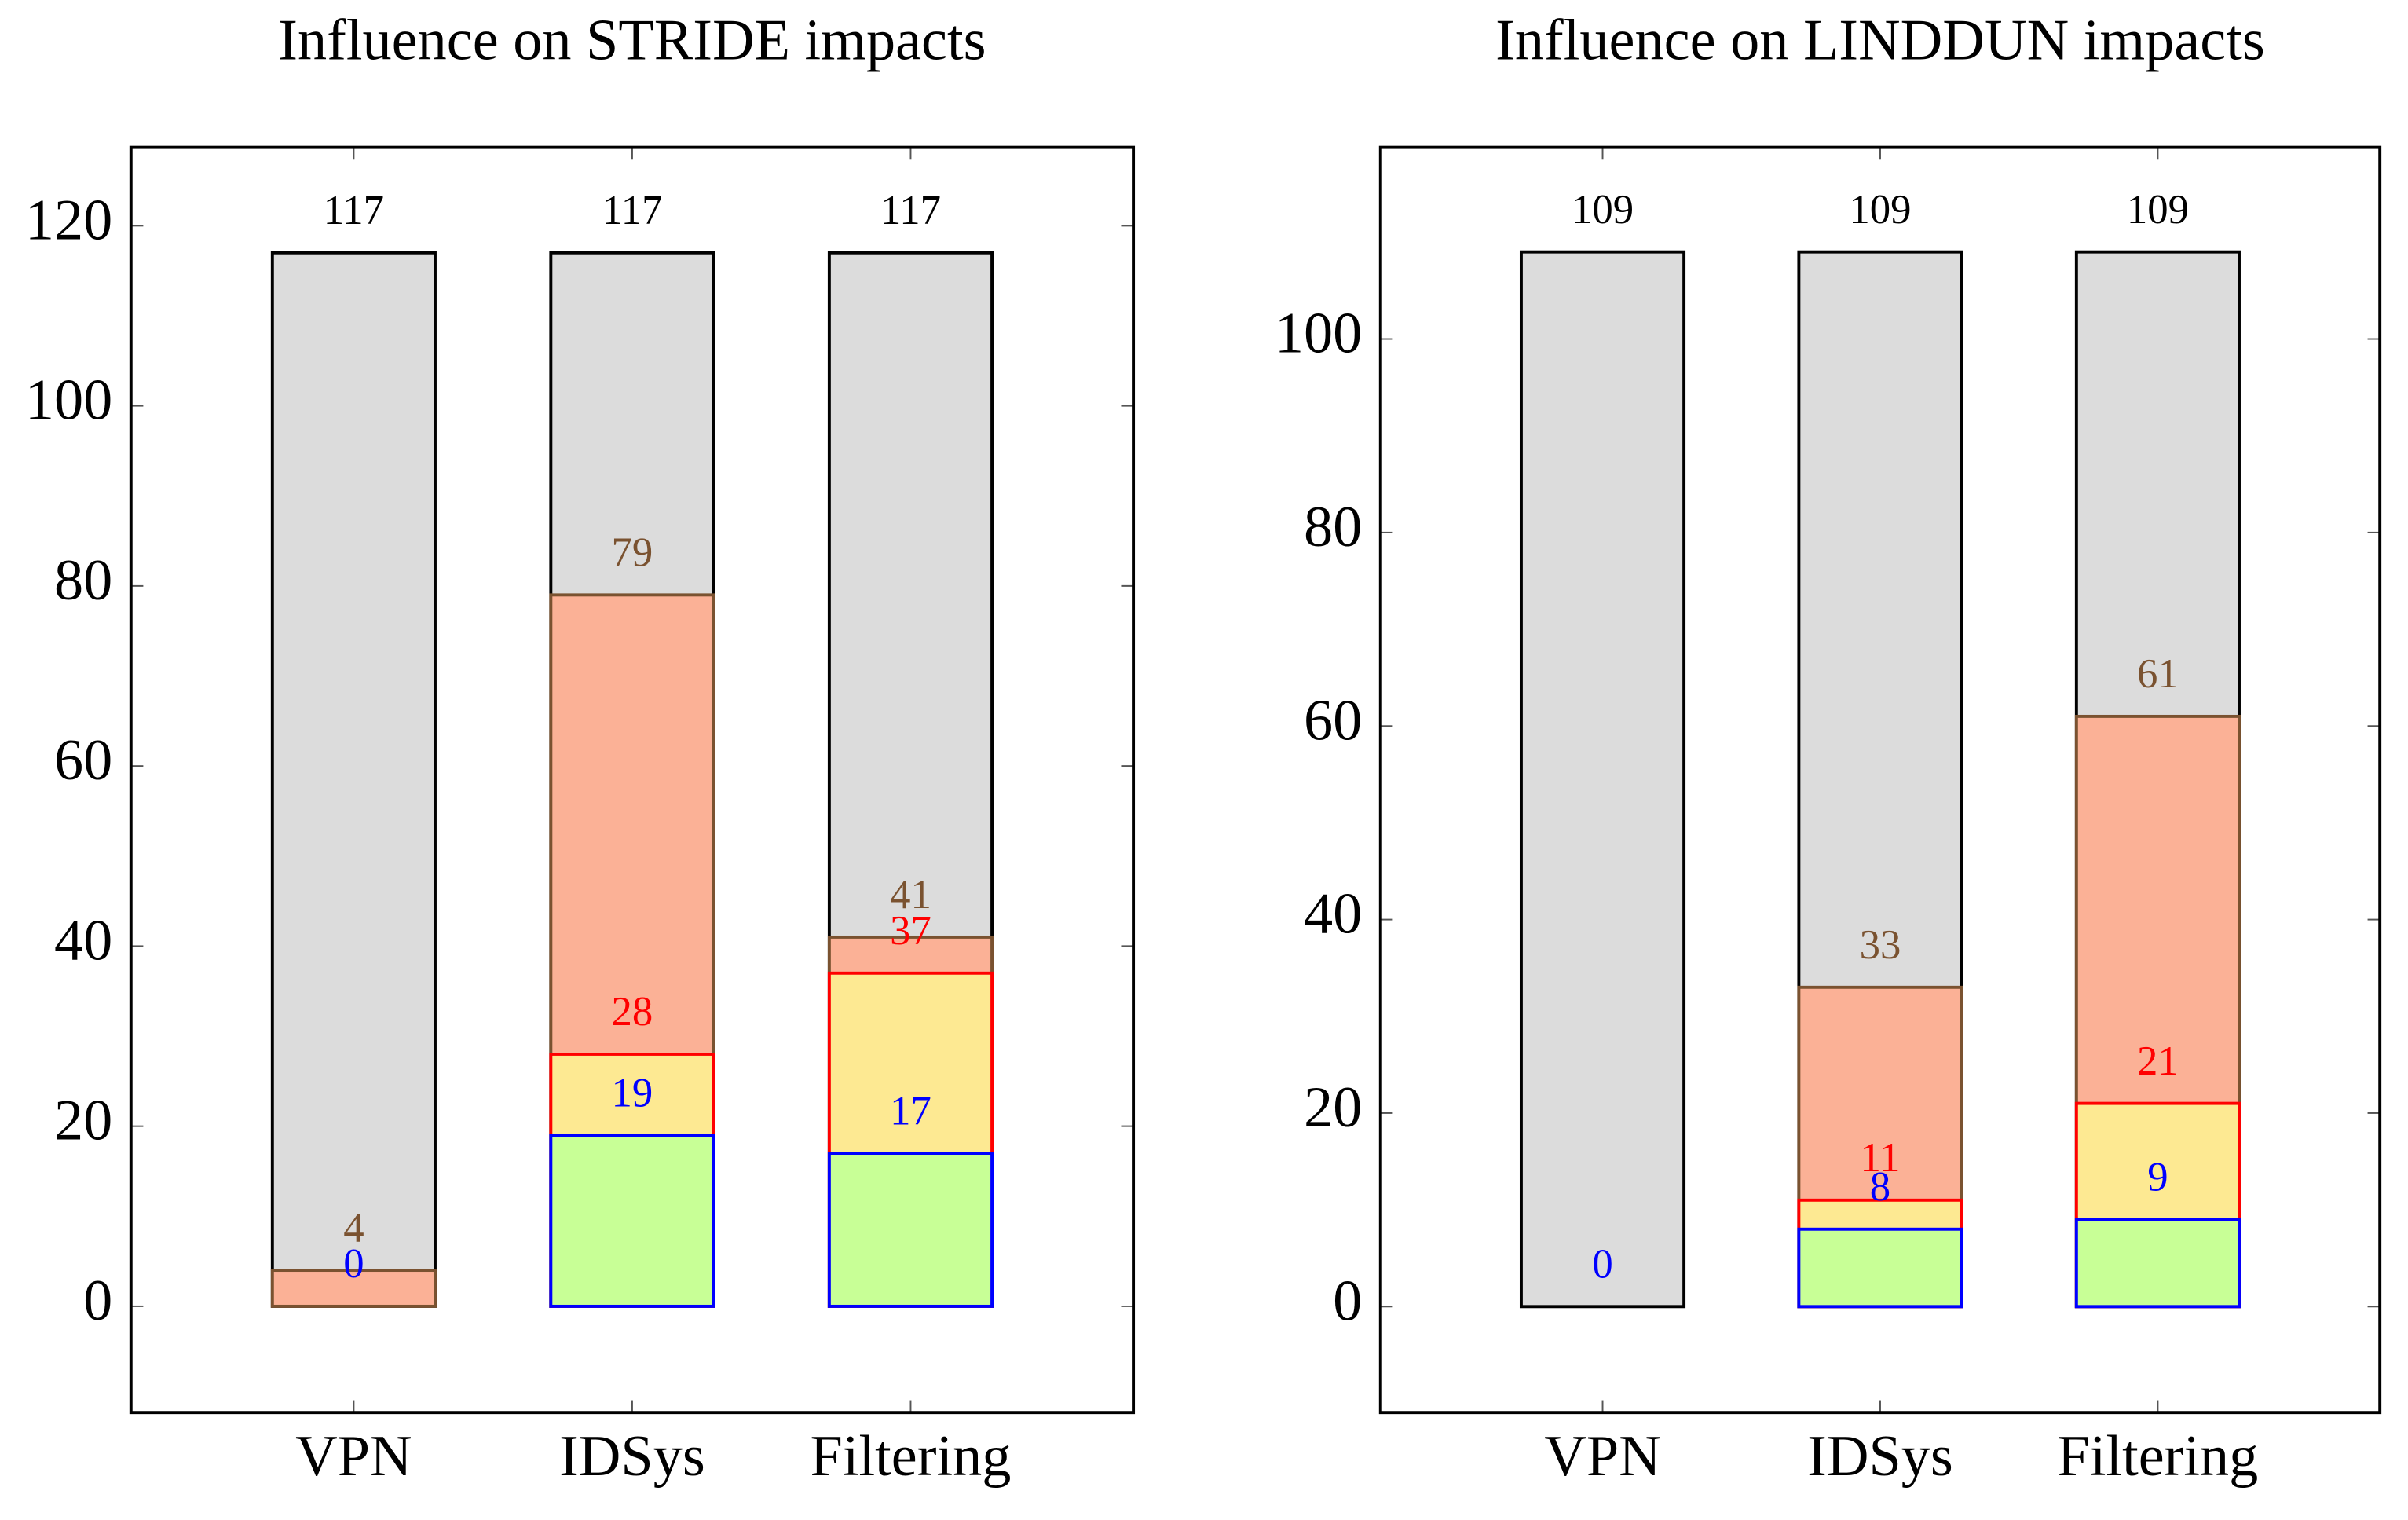 This screenshot has height=1520, width=2408. What do you see at coordinates (910, 1111) in the screenshot?
I see `data-label: 17` at bounding box center [910, 1111].